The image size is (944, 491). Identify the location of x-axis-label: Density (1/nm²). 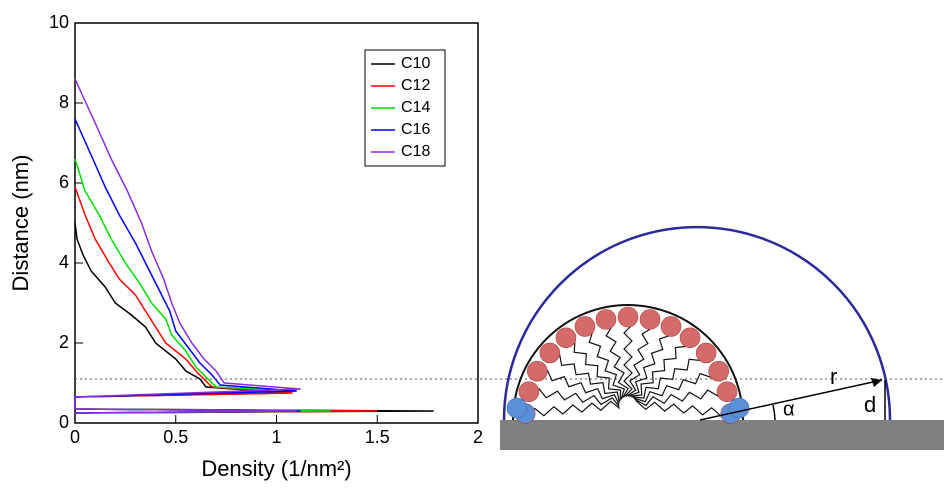
(276, 468).